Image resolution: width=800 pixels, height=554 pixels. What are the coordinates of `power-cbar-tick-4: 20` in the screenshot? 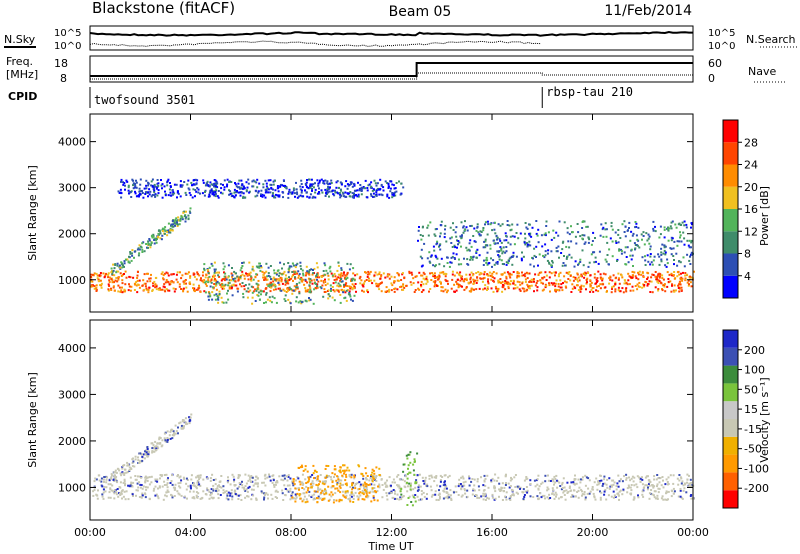 It's located at (751, 187).